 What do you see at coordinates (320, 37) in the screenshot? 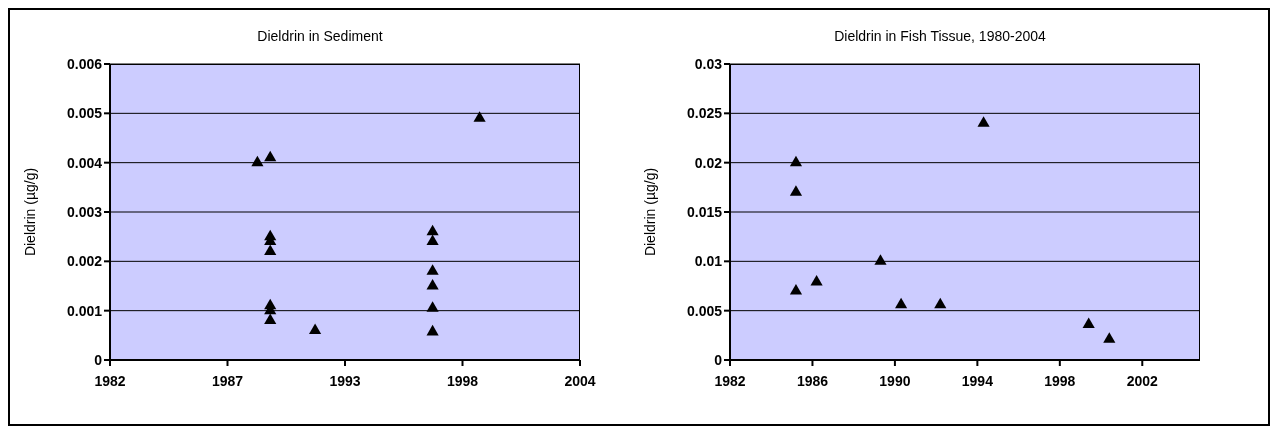
I see `chart-title: Dieldrin in Sediment` at bounding box center [320, 37].